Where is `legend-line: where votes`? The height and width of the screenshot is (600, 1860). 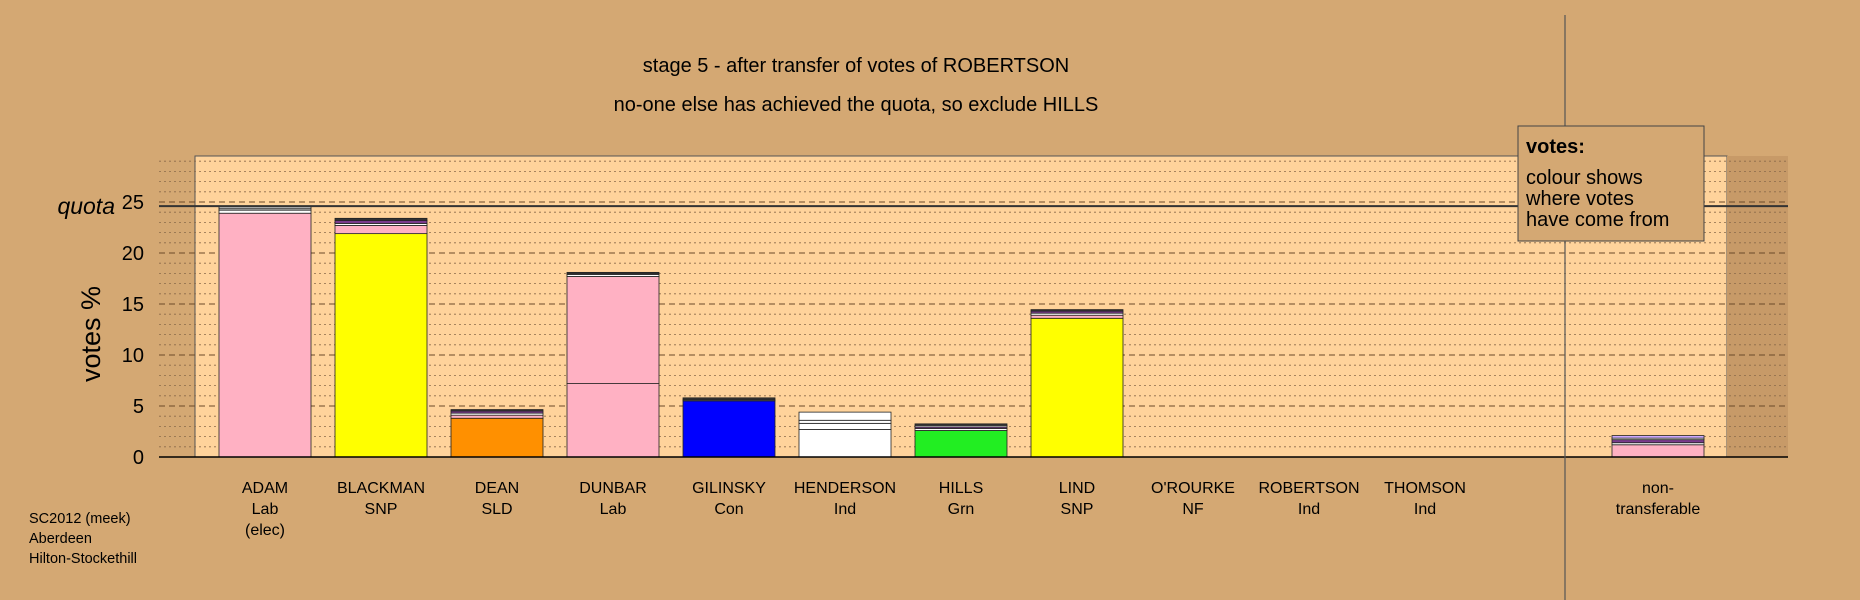 legend-line: where votes is located at coordinates (1579, 199).